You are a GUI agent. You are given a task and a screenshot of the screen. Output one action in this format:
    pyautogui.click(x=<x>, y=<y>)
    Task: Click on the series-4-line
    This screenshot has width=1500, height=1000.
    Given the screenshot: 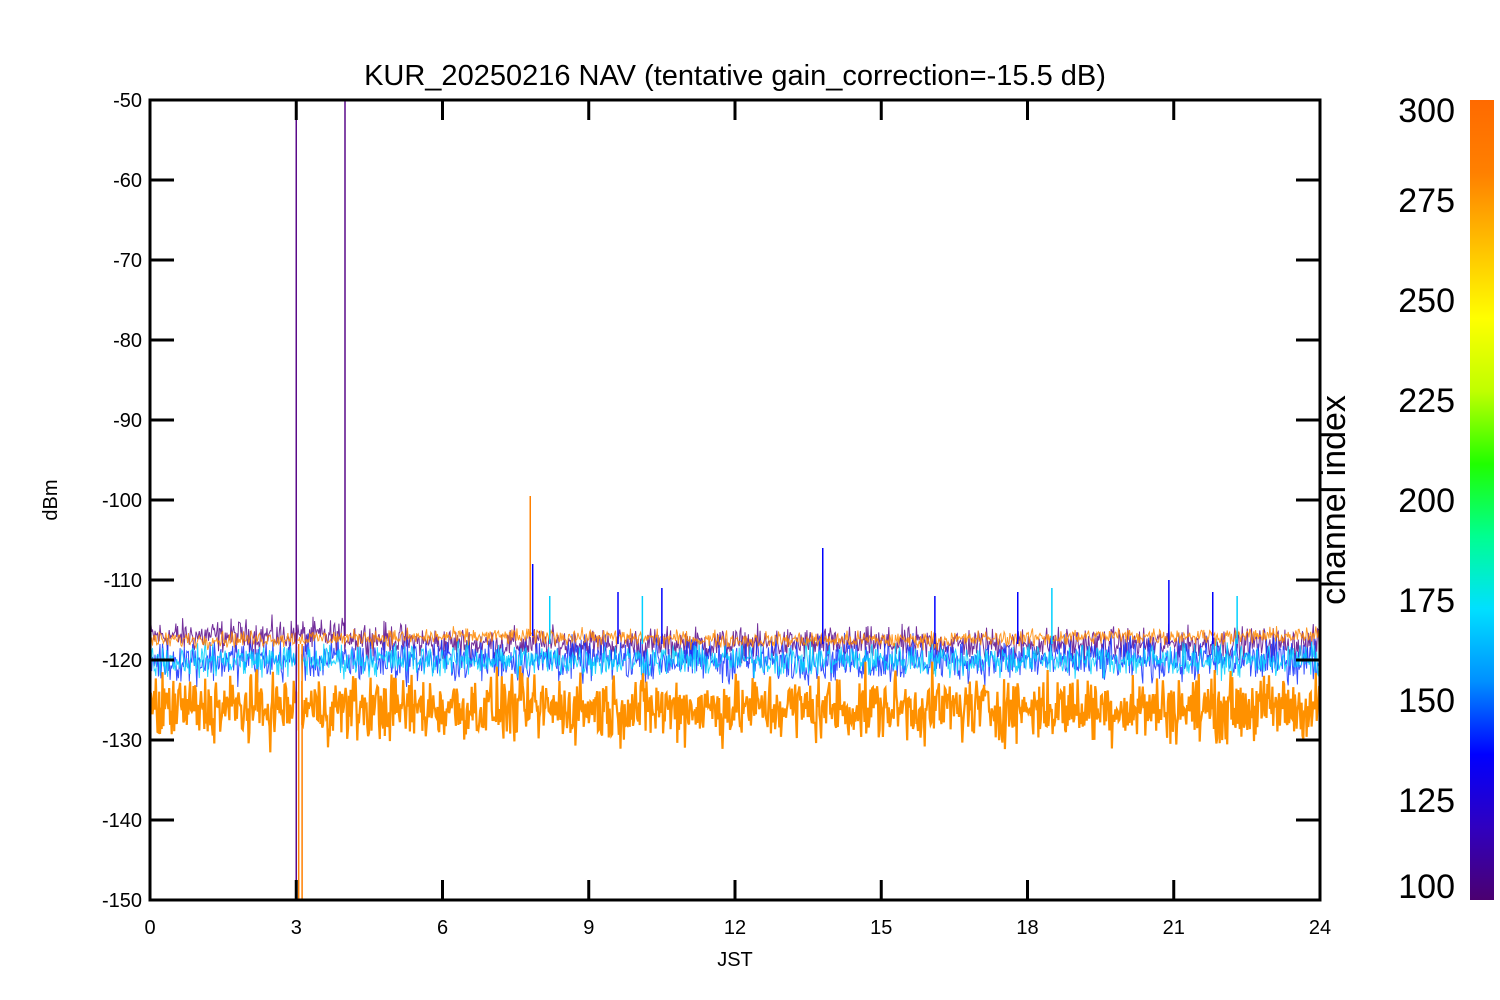 What is the action you would take?
    pyautogui.click(x=735, y=638)
    